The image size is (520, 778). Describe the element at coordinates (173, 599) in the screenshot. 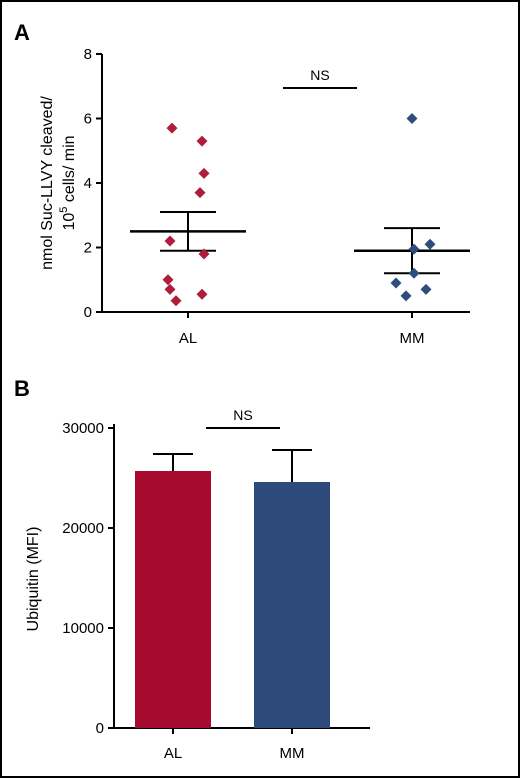

I see `bar-al` at that location.